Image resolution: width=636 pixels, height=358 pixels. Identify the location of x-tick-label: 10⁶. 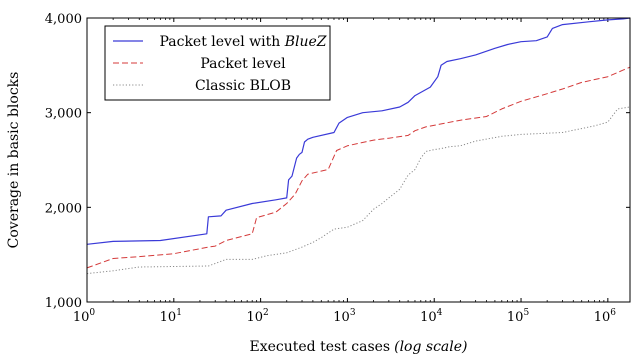
(605, 316).